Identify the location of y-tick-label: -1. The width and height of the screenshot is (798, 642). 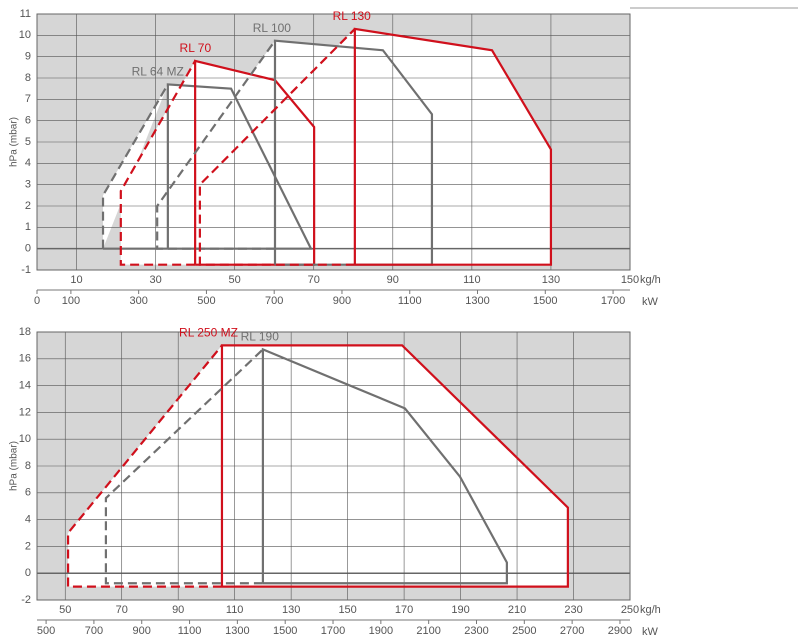
(26, 270).